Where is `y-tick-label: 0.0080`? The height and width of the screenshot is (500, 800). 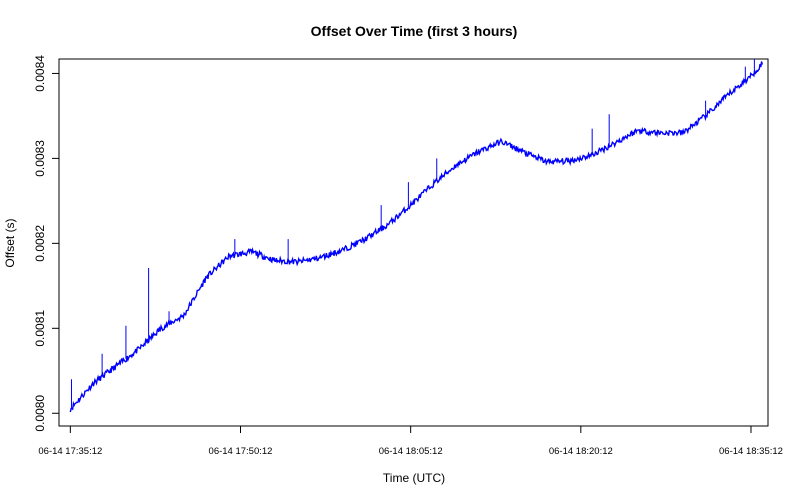 y-tick-label: 0.0080 is located at coordinates (40, 413).